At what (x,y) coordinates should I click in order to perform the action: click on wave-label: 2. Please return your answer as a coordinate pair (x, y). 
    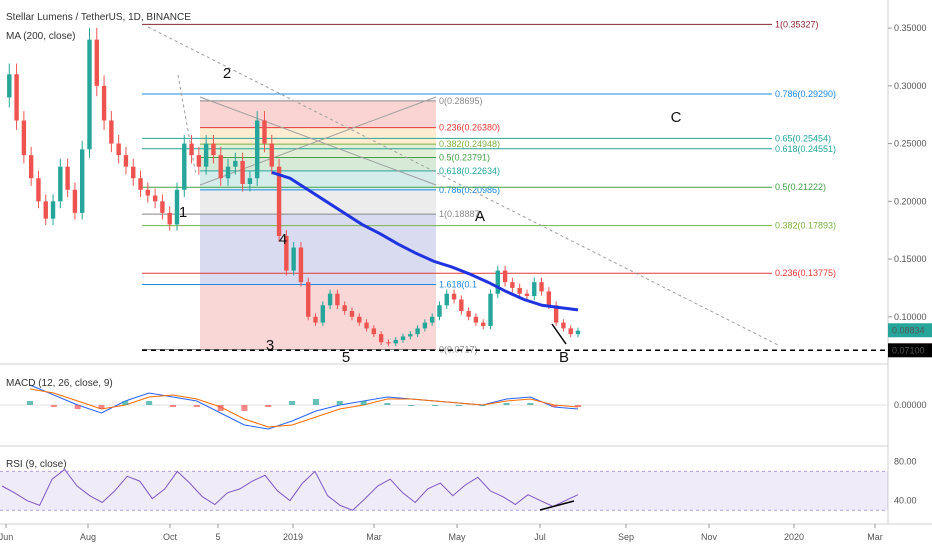
    Looking at the image, I should click on (227, 73).